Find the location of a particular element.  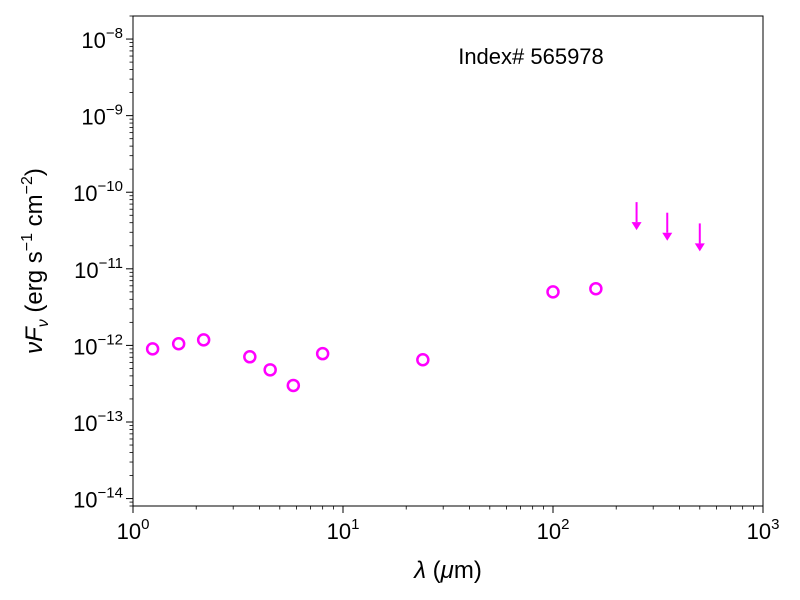

x-tick-label: 10⁰ is located at coordinates (133, 530).